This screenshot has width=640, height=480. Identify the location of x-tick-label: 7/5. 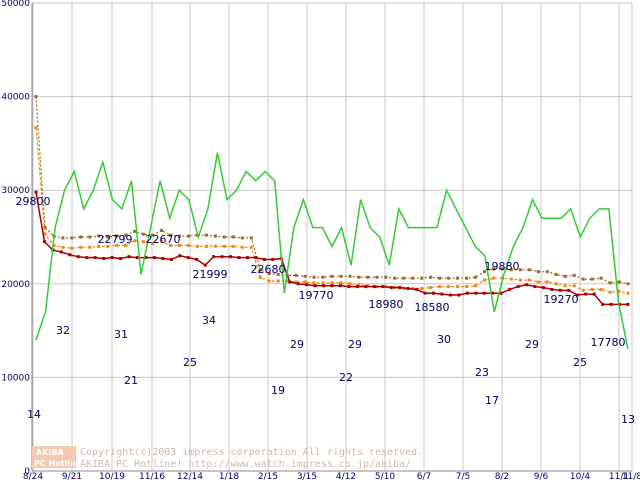
(463, 476).